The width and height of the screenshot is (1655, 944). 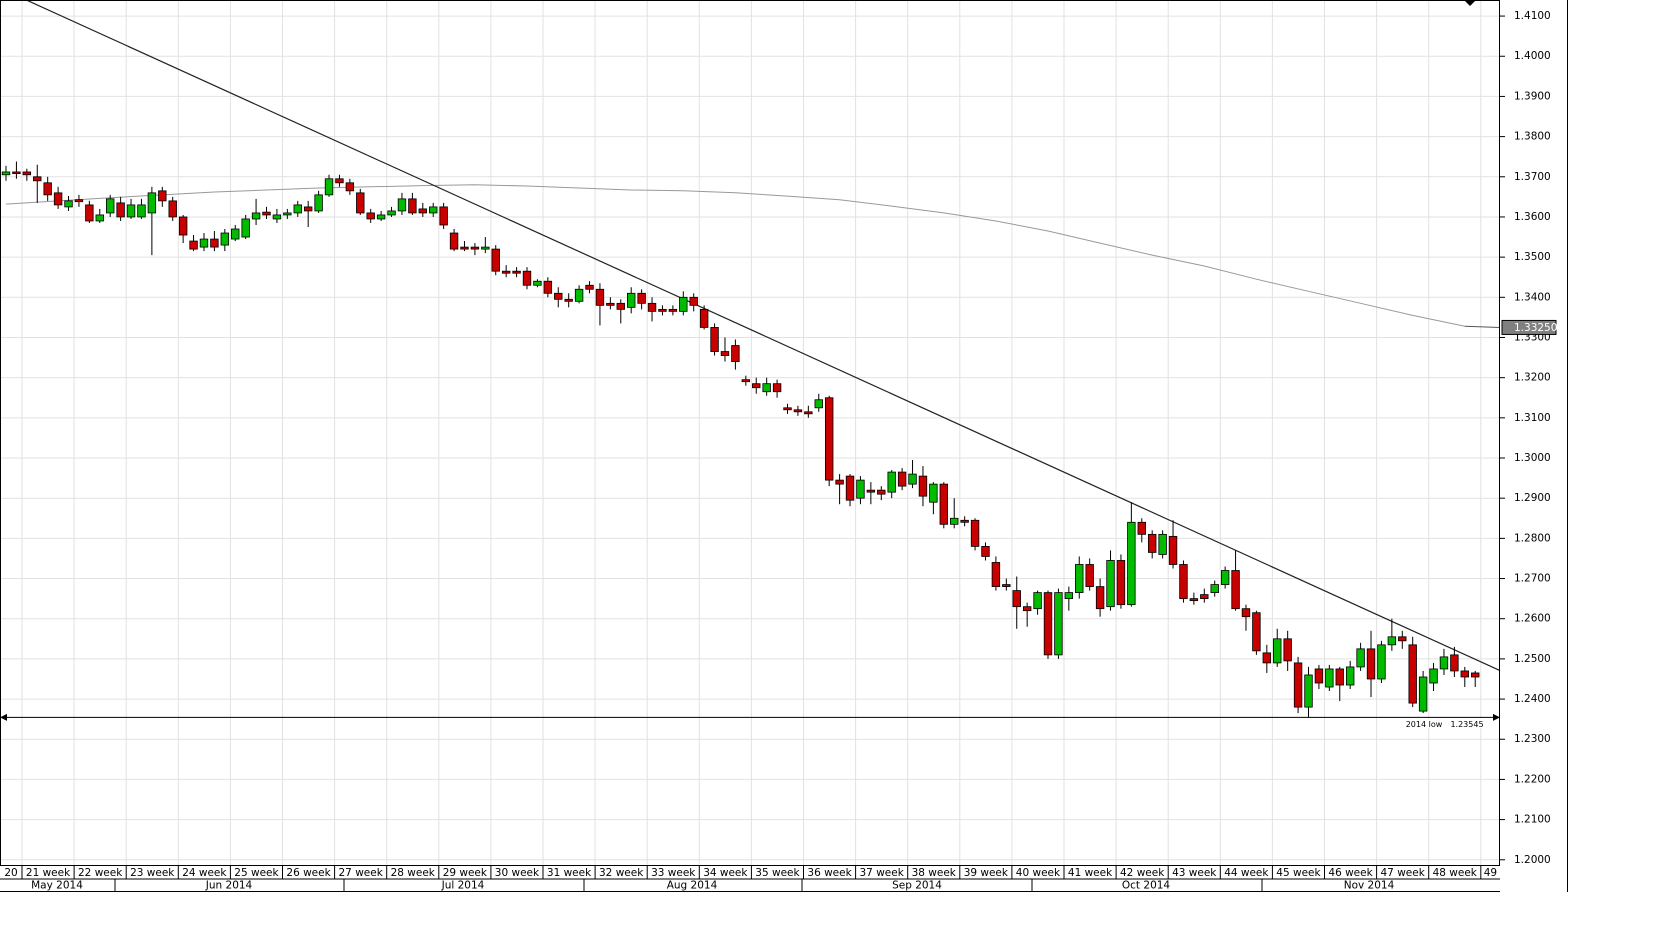 I want to click on x-tick-label: 22 week, so click(x=100, y=873).